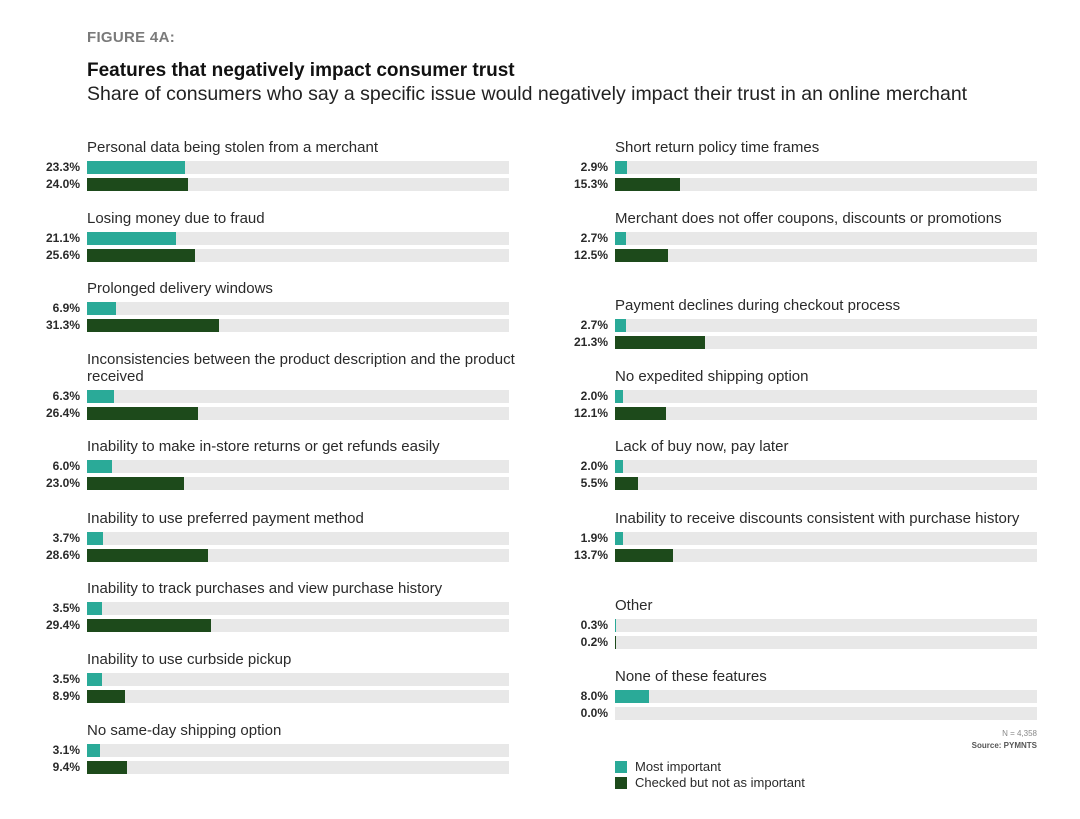 The width and height of the screenshot is (1080, 819). What do you see at coordinates (66, 308) in the screenshot?
I see `value-label-most-important: 6.9%` at bounding box center [66, 308].